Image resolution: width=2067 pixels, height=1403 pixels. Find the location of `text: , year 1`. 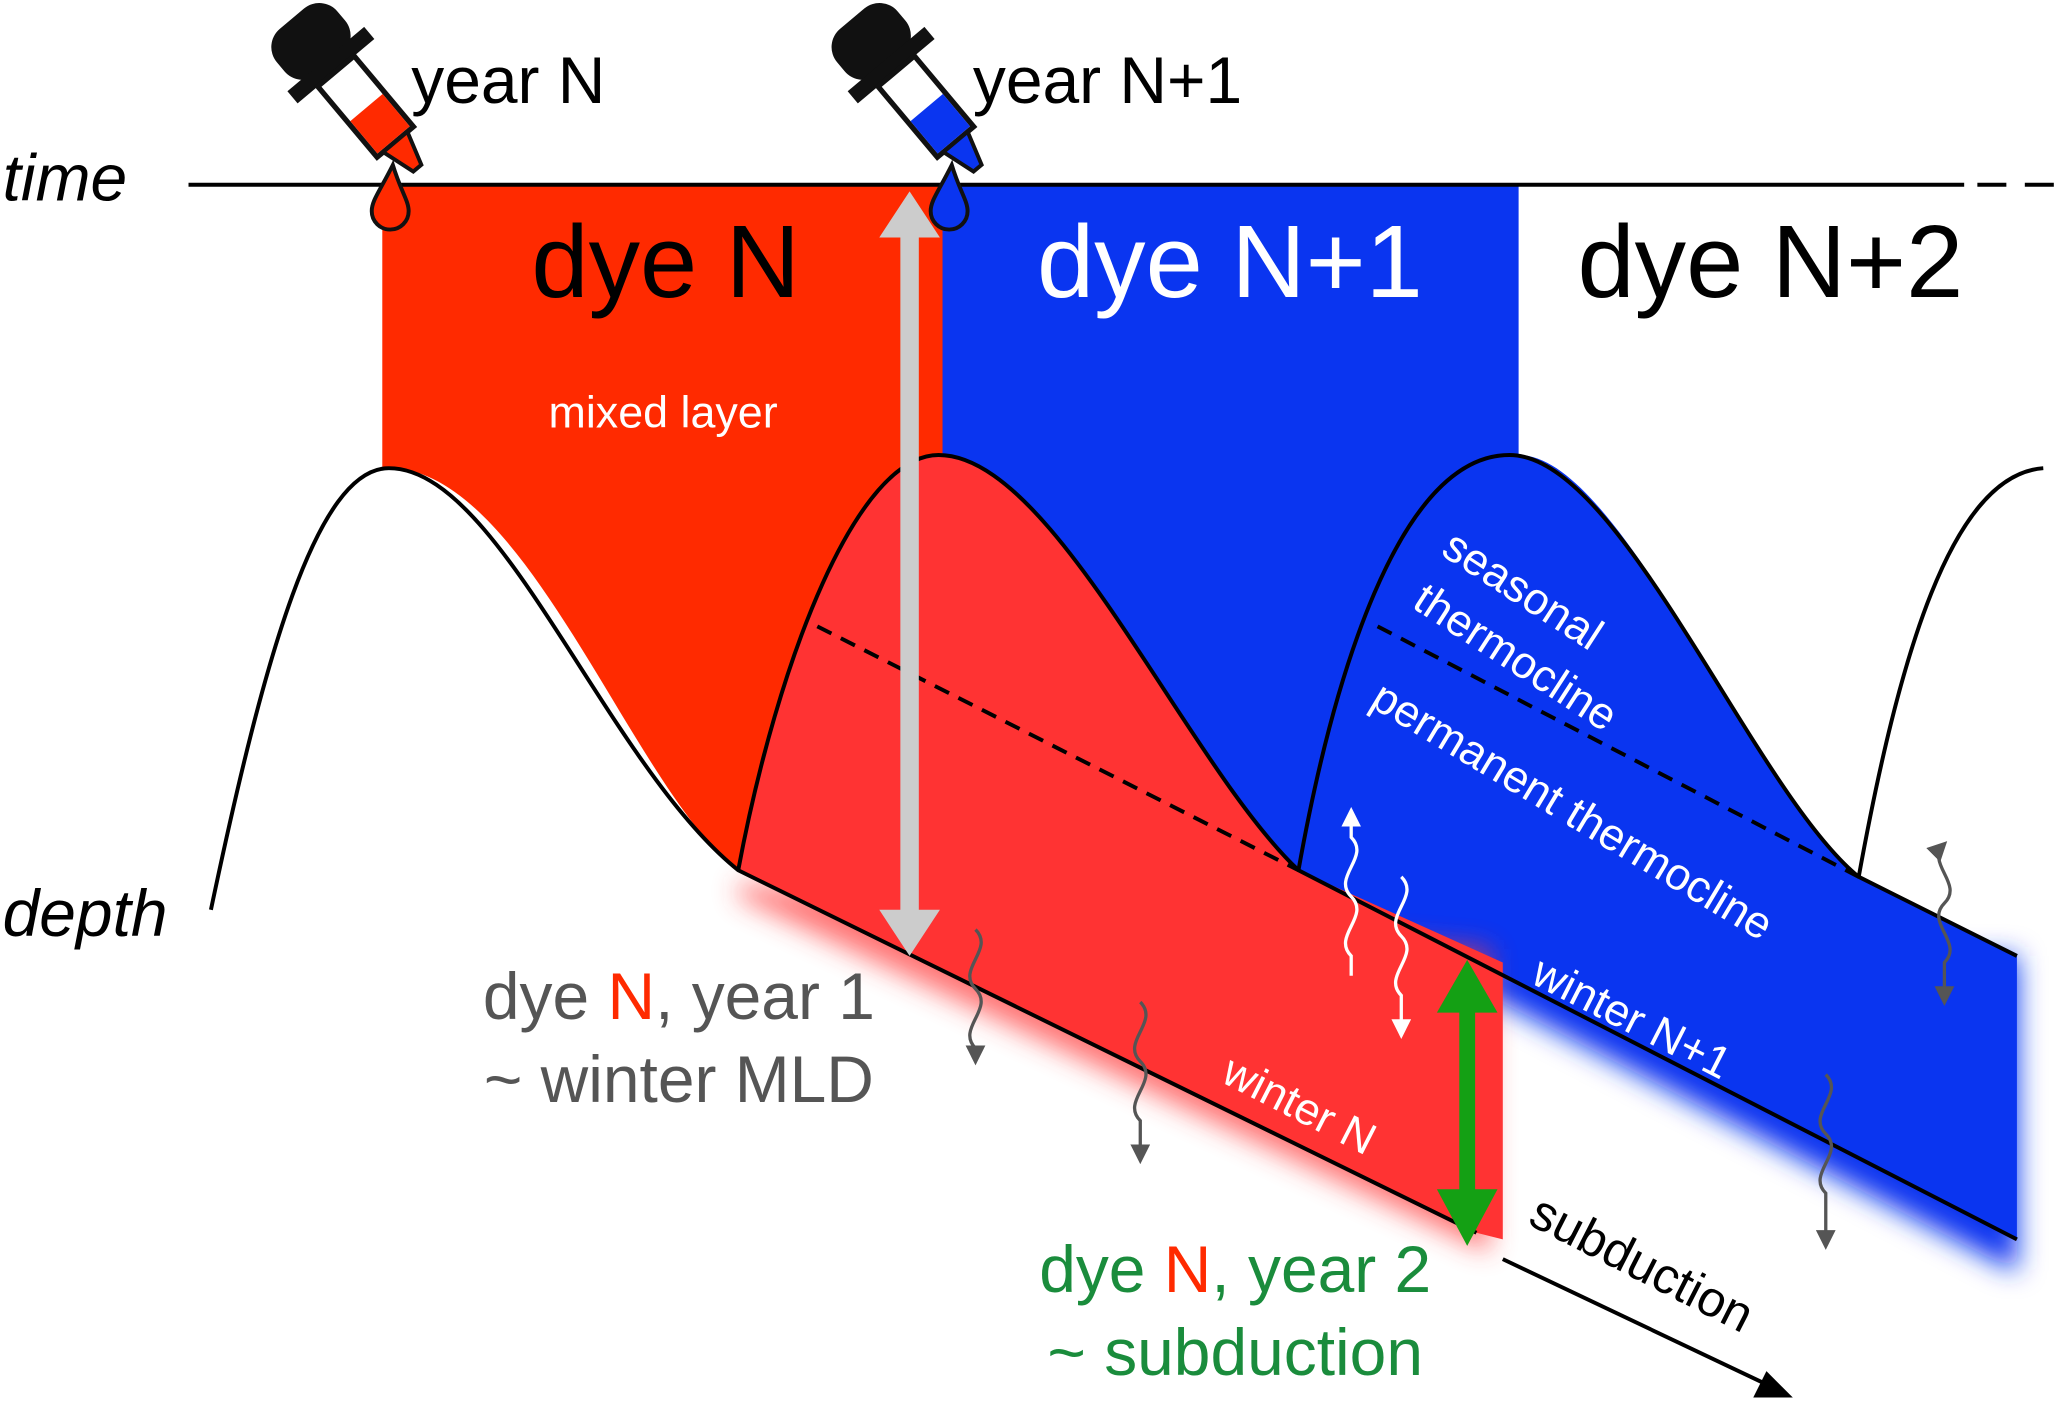

text: , year 1 is located at coordinates (765, 996).